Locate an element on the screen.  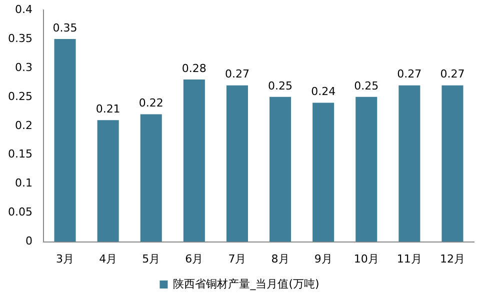
data-label: 0.24 is located at coordinates (323, 91).